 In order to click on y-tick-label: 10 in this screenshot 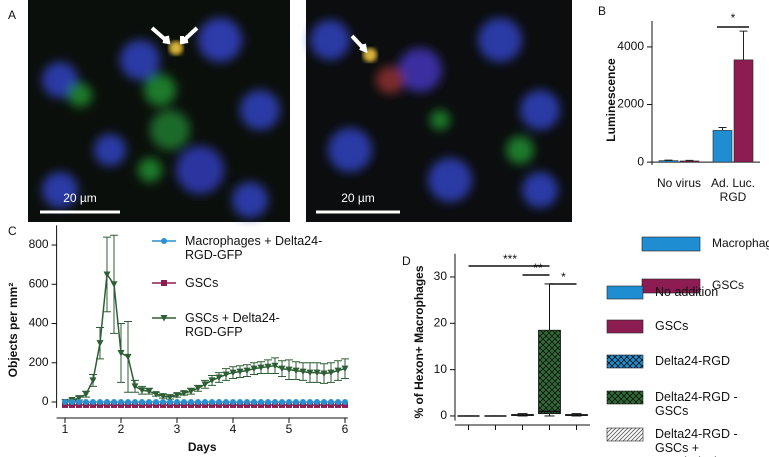, I will do `click(441, 369)`.